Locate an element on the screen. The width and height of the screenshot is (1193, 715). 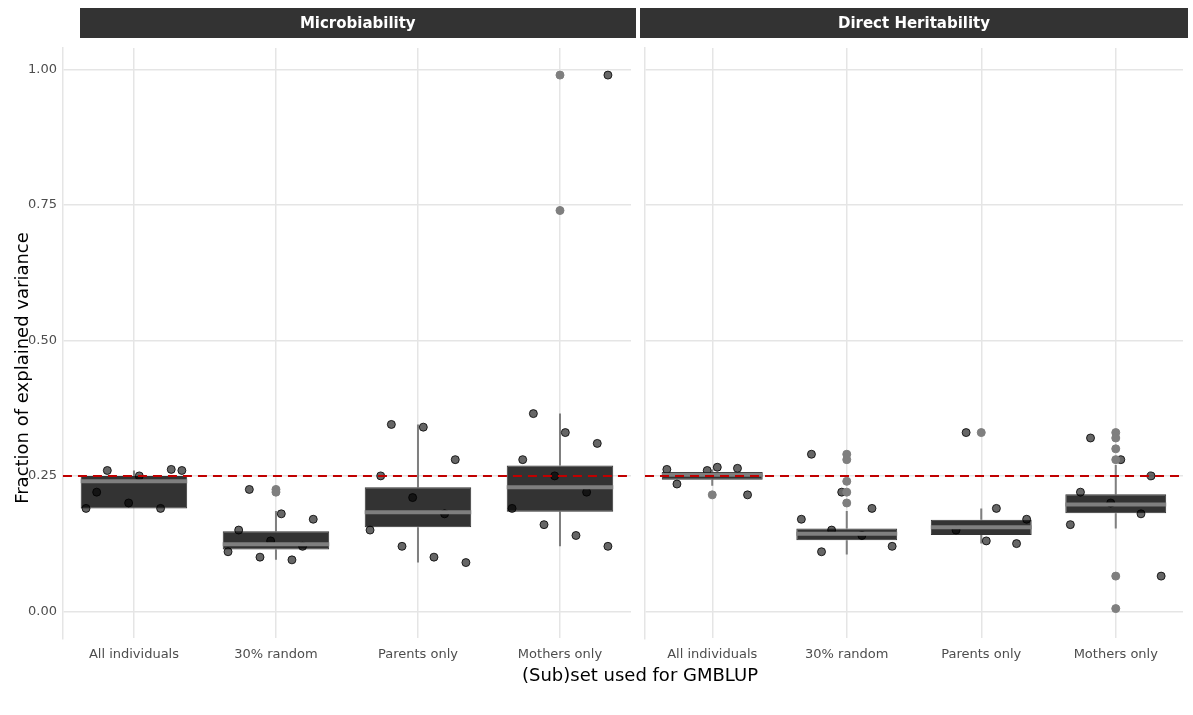
chart-title: Direct Heritability is located at coordinates (914, 23).